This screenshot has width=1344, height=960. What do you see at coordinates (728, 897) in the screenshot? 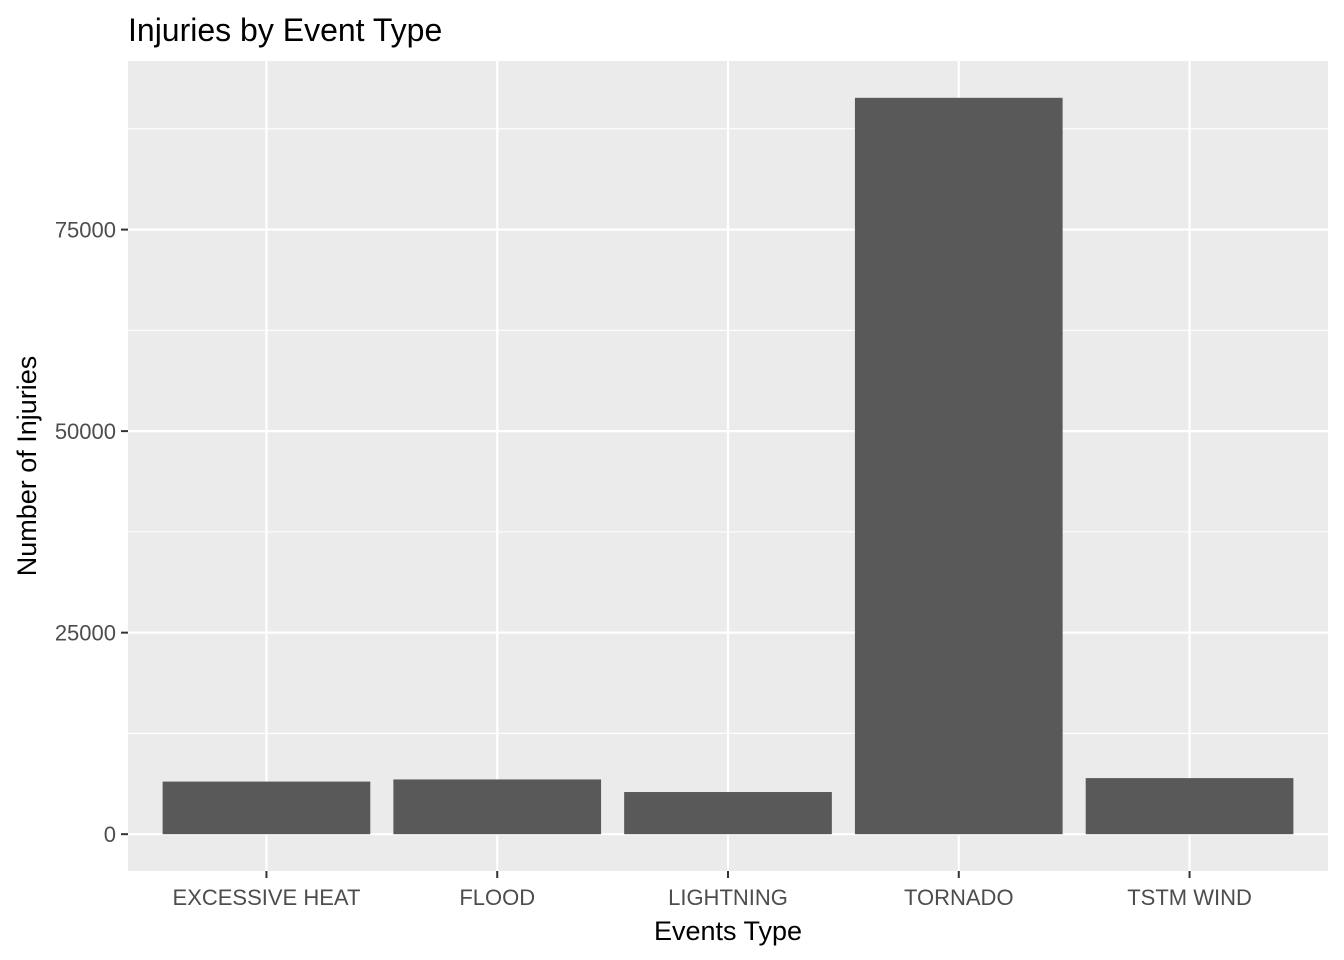
I see `x-tick-label: LIGHTNING` at bounding box center [728, 897].